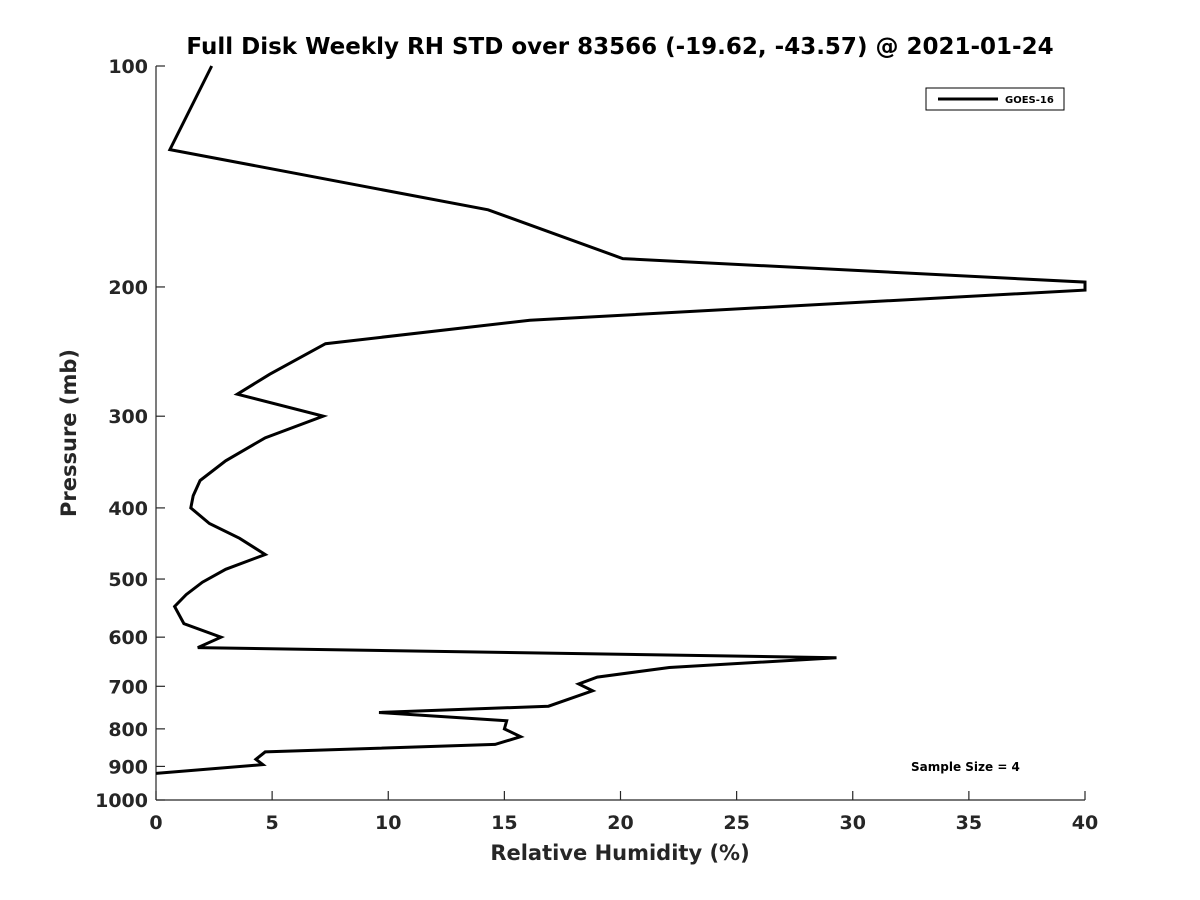 Image resolution: width=1200 pixels, height=900 pixels. Describe the element at coordinates (128, 767) in the screenshot. I see `y-tick-label: 900` at that location.